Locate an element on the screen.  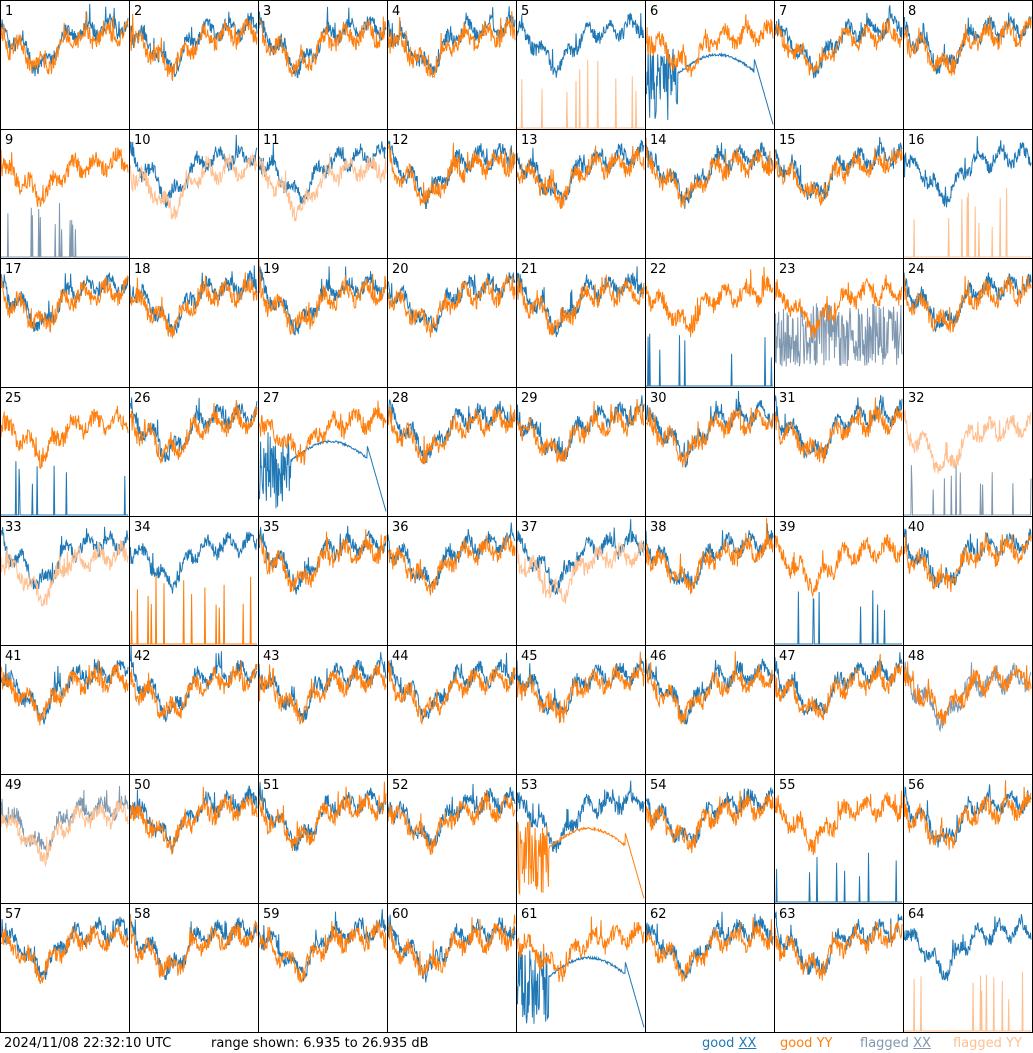
panel-number: 60 is located at coordinates (400, 914).